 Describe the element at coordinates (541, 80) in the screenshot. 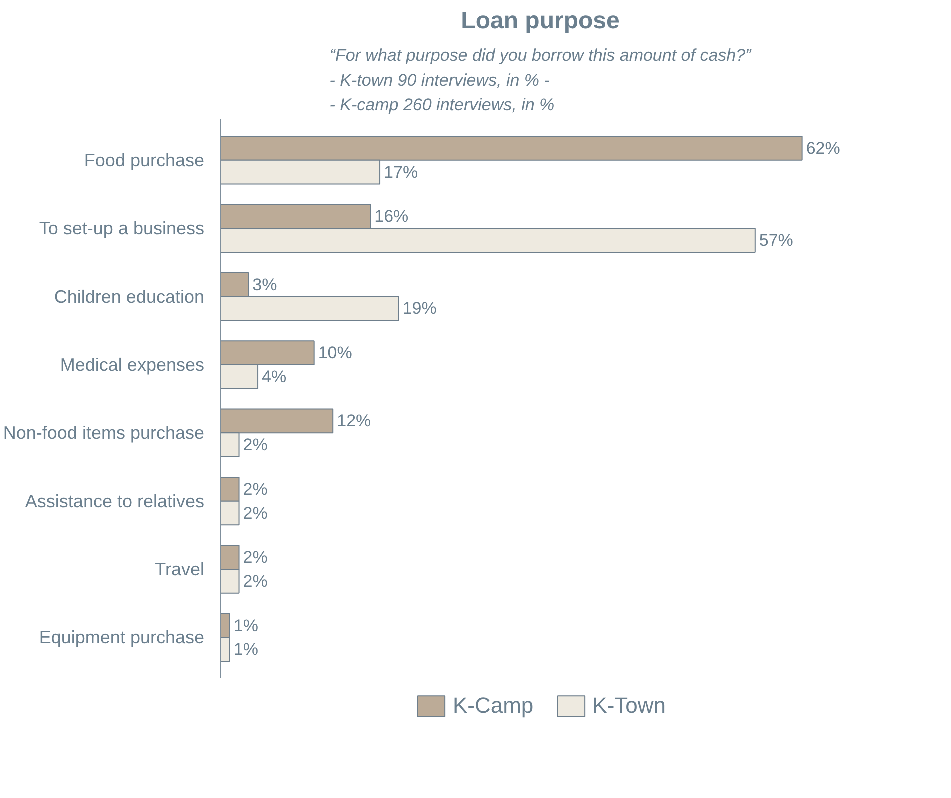

I see `chart-subtitle: “For what purpose did you borrow this amount of cash?” - K-town 90 interviews, in % - - K-camp 260 interviews, in %` at that location.